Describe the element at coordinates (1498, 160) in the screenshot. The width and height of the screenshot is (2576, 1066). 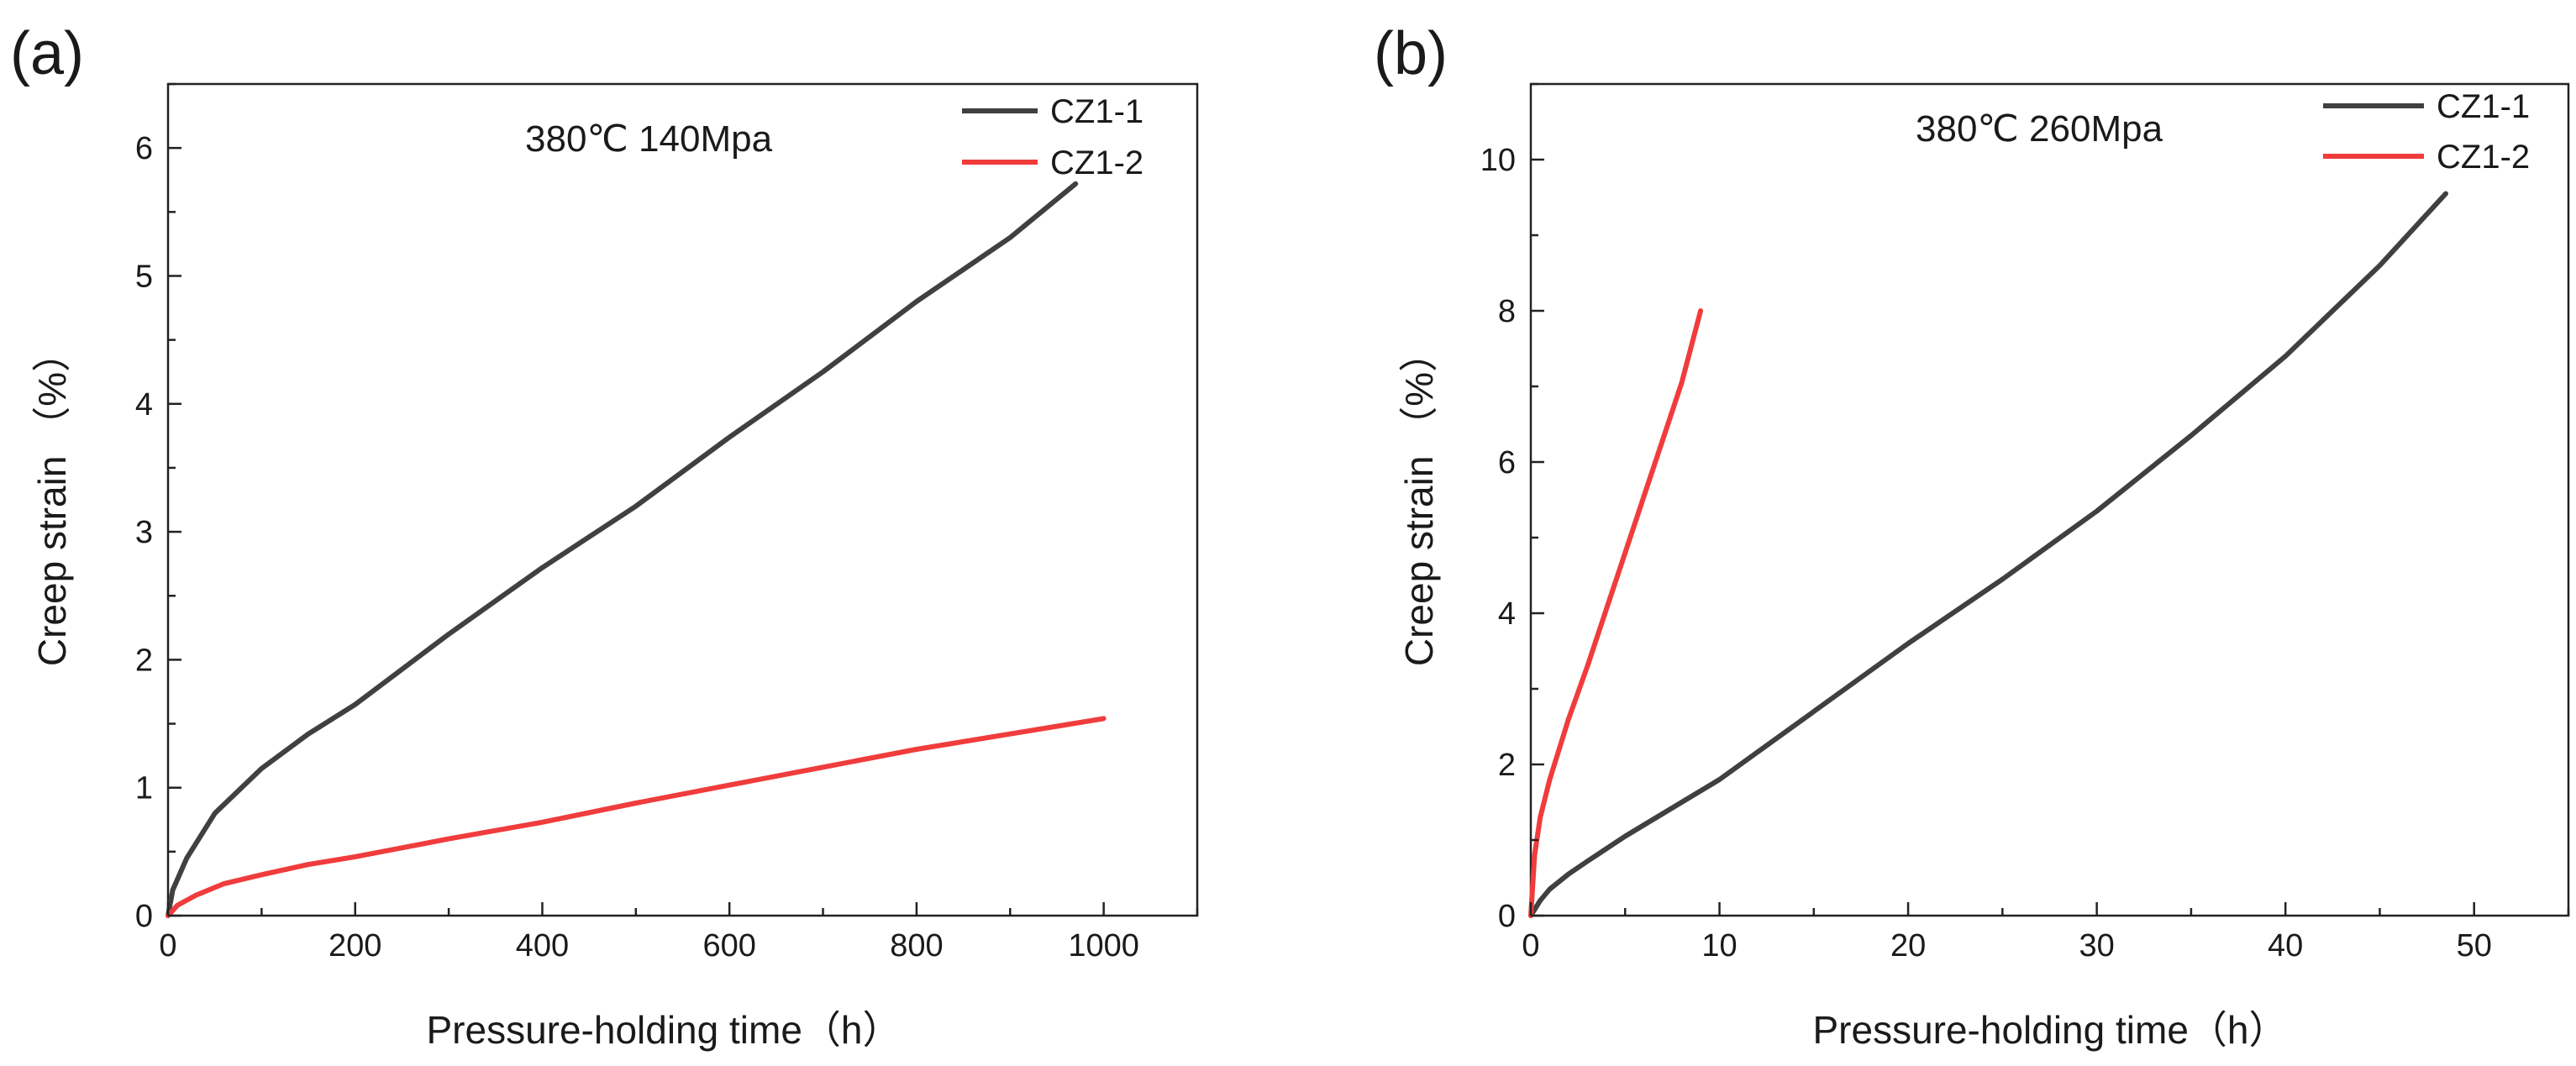
I see `panel-b-y-tick-label: 10` at that location.